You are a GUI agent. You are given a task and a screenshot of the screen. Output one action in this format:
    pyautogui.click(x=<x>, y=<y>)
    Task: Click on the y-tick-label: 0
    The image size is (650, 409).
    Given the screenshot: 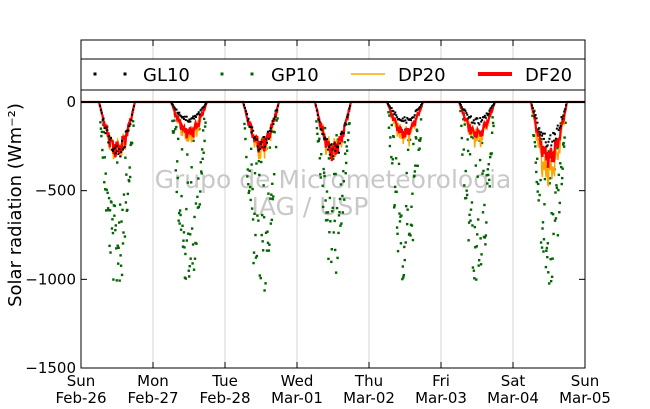 What is the action you would take?
    pyautogui.click(x=71, y=102)
    